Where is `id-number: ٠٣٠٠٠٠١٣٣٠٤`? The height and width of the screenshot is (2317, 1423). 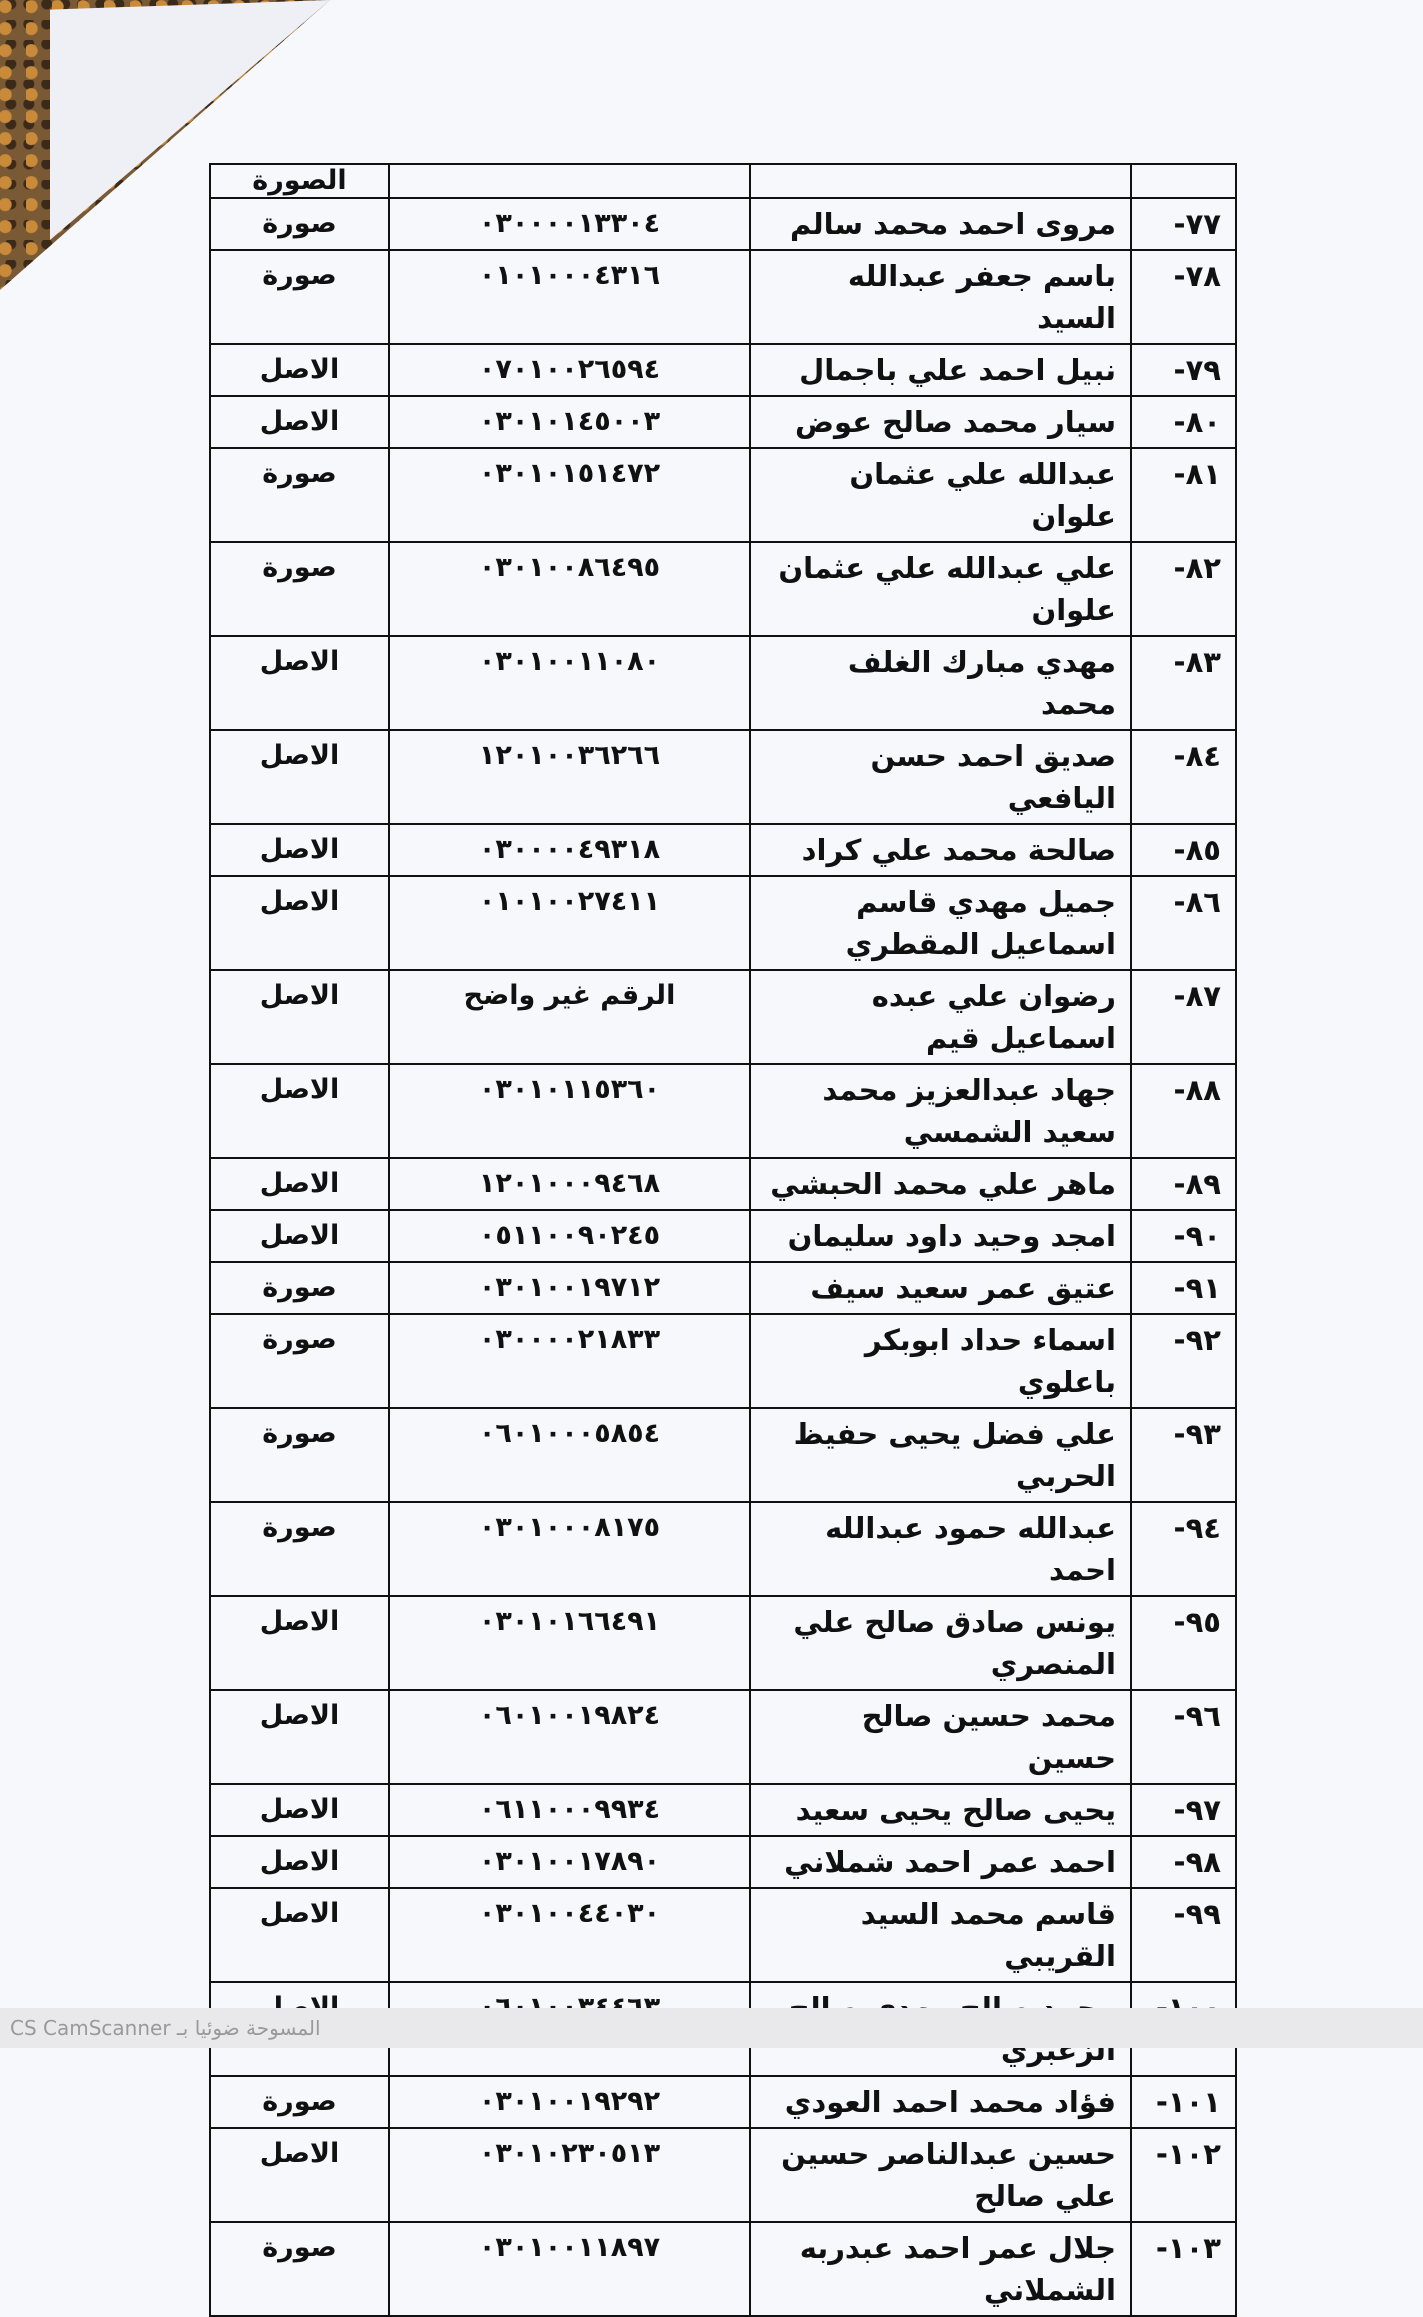 id-number: ٠٣٠٠٠٠١٣٣٠٤ is located at coordinates (569, 224).